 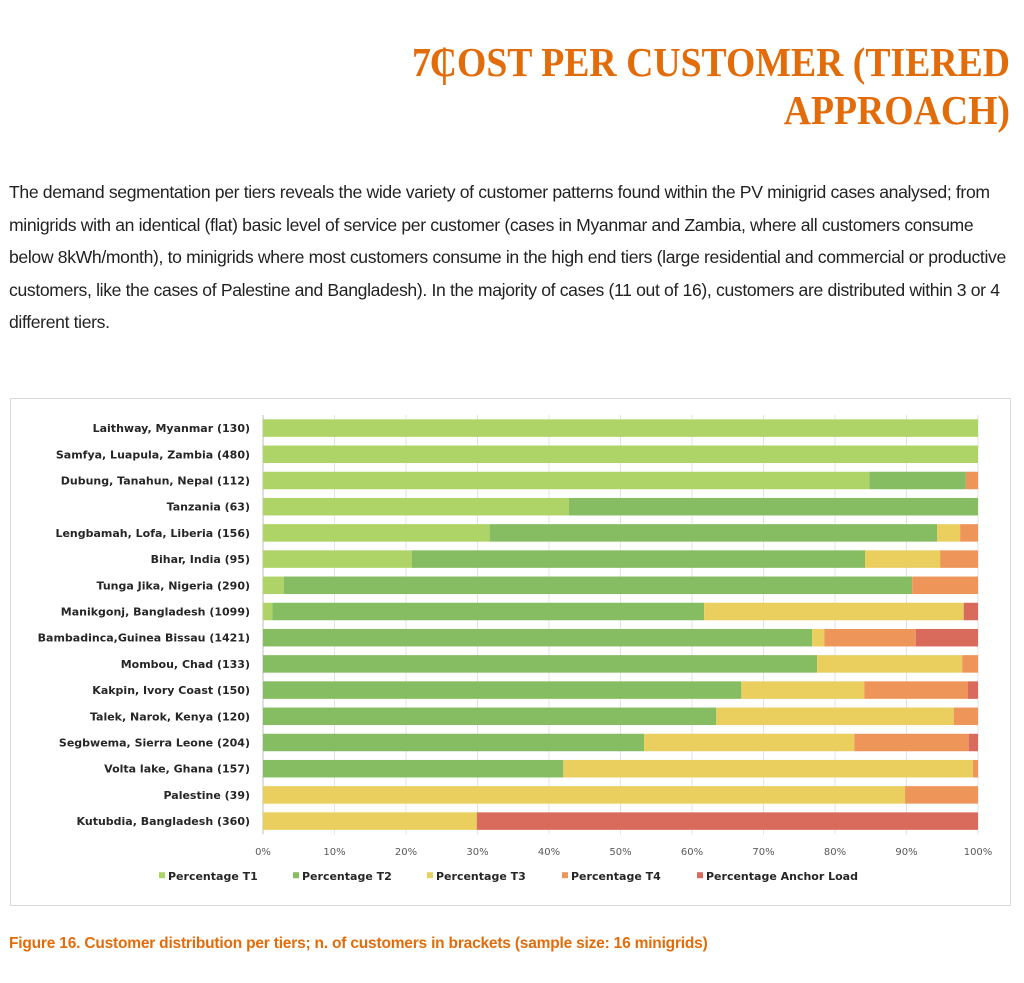 What do you see at coordinates (155, 481) in the screenshot?
I see `category-label: Dubung, Tanahun, Nepal (112)` at bounding box center [155, 481].